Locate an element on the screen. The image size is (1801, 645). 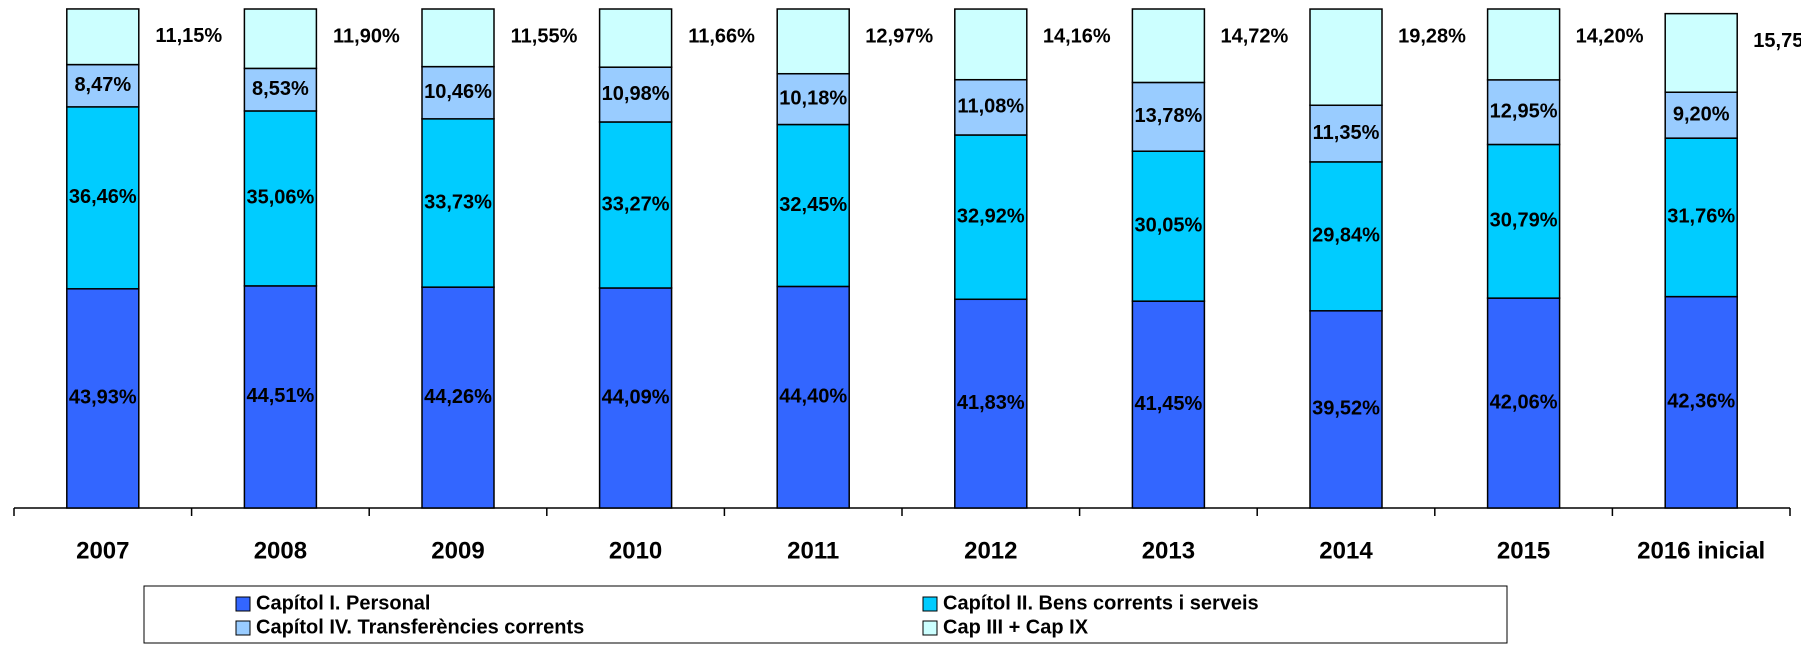
value-label: 44,09% is located at coordinates (636, 397).